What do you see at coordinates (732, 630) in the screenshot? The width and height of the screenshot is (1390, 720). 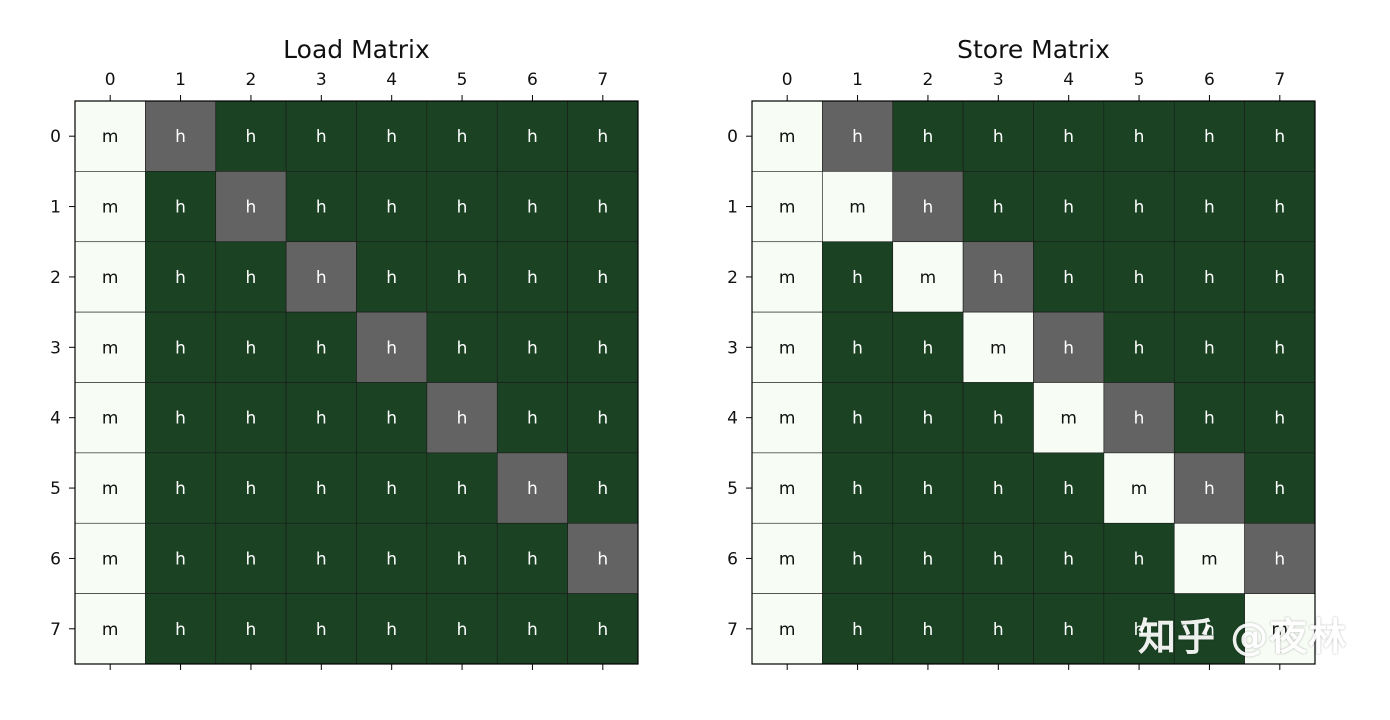 I see `y-tick-label: 7` at bounding box center [732, 630].